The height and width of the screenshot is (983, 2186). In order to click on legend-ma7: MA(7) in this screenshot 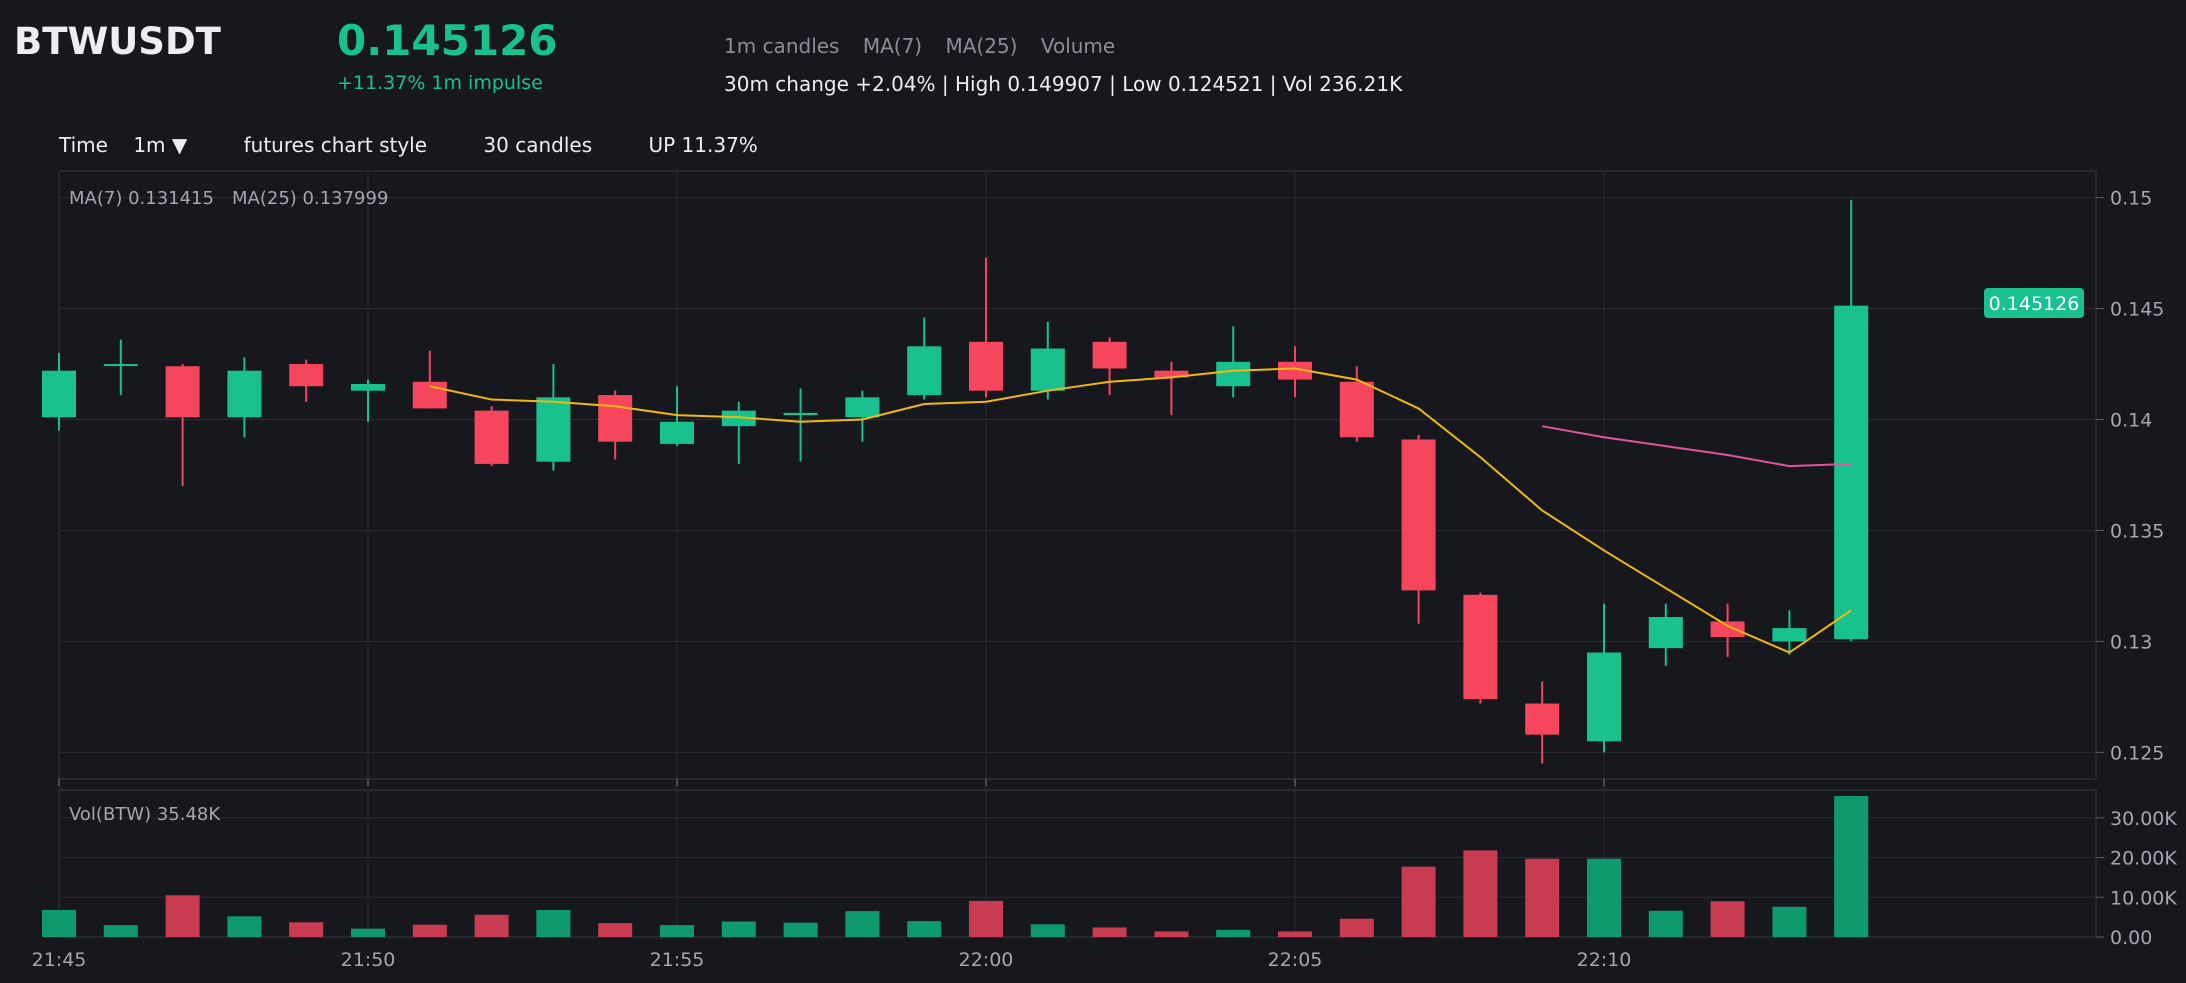, I will do `click(892, 46)`.